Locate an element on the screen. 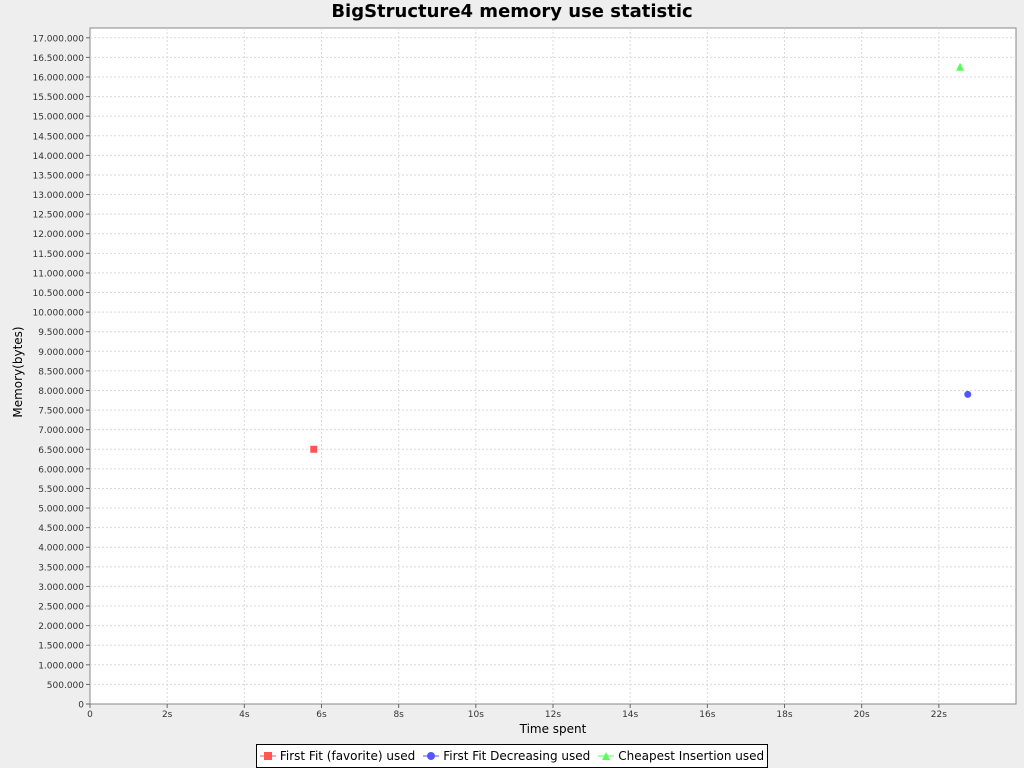 This screenshot has height=768, width=1024. y-tick-label: 15.500.000 is located at coordinates (58, 98).